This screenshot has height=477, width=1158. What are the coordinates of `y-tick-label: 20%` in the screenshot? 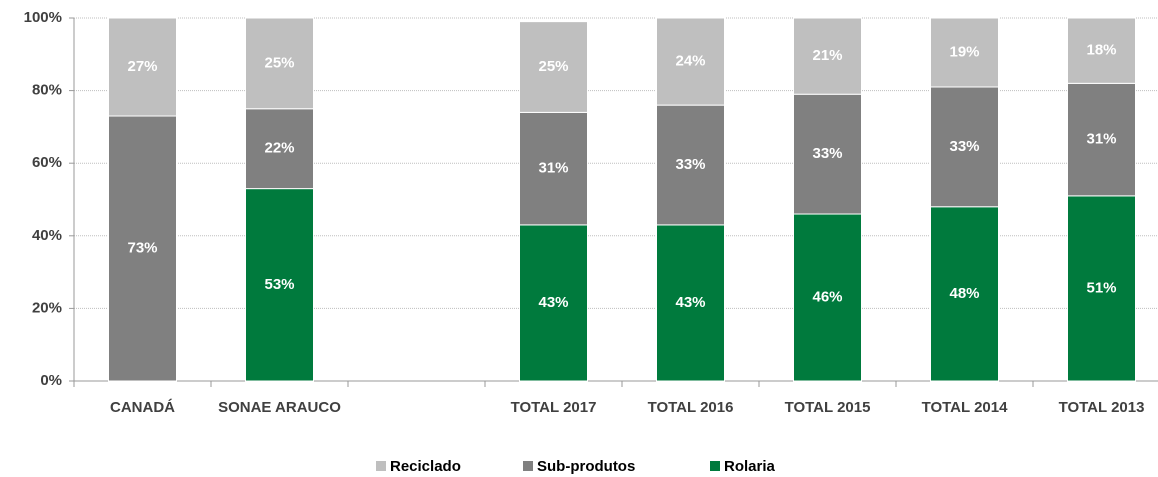 It's located at (47, 307).